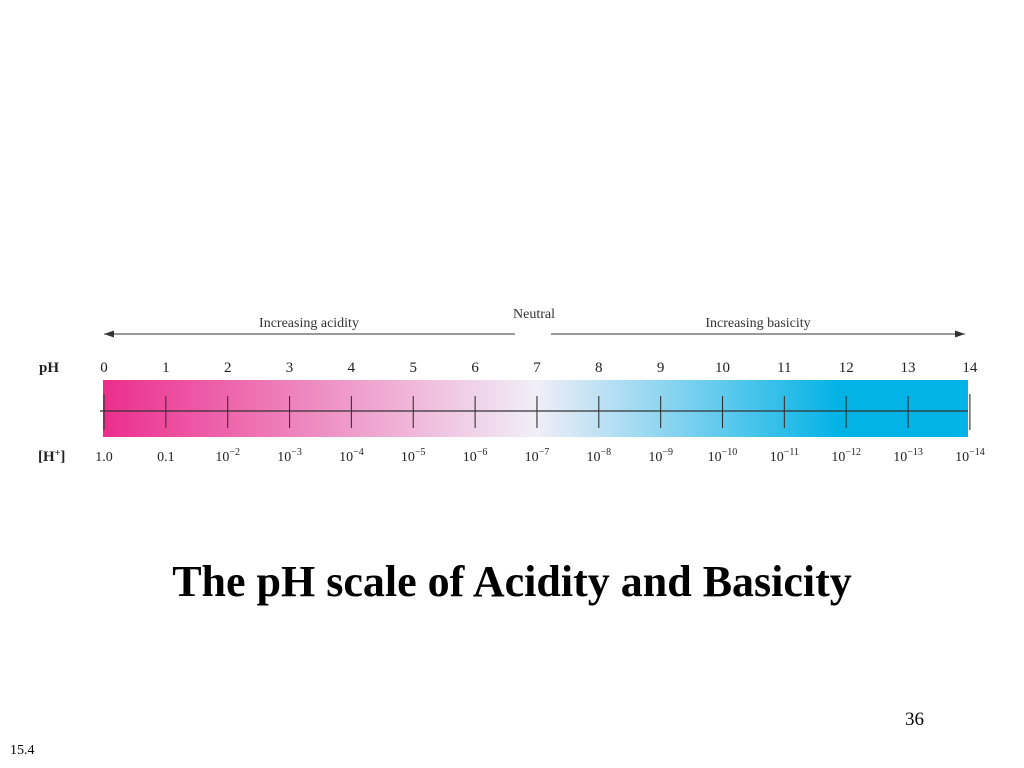 The height and width of the screenshot is (768, 1024). I want to click on acidity-arrow, so click(309, 334).